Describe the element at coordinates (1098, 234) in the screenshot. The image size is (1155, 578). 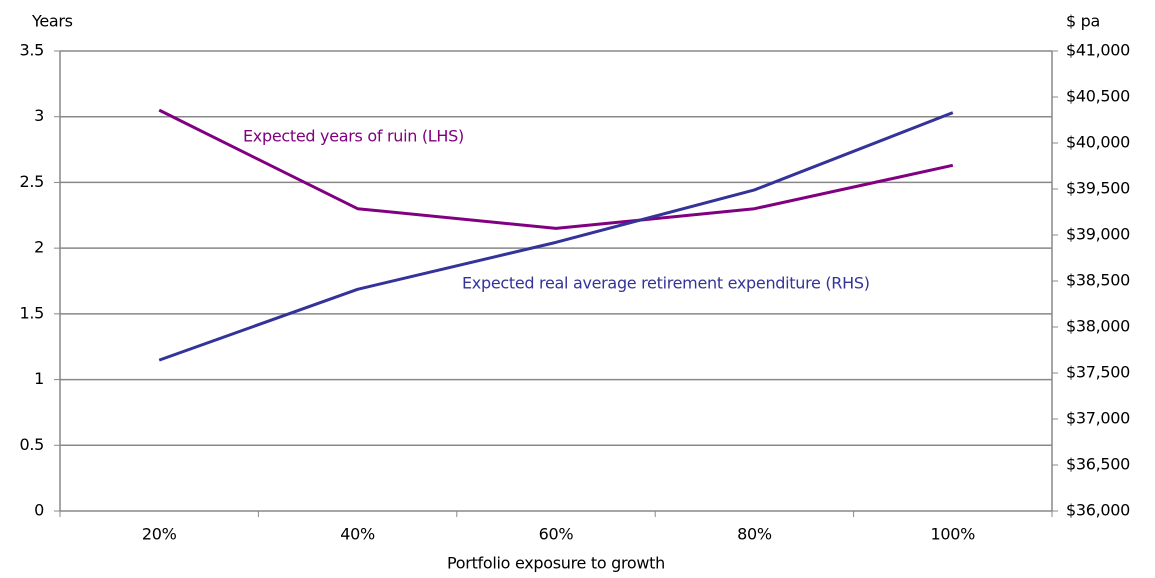
I see `y2-tick-label: $39,000` at that location.